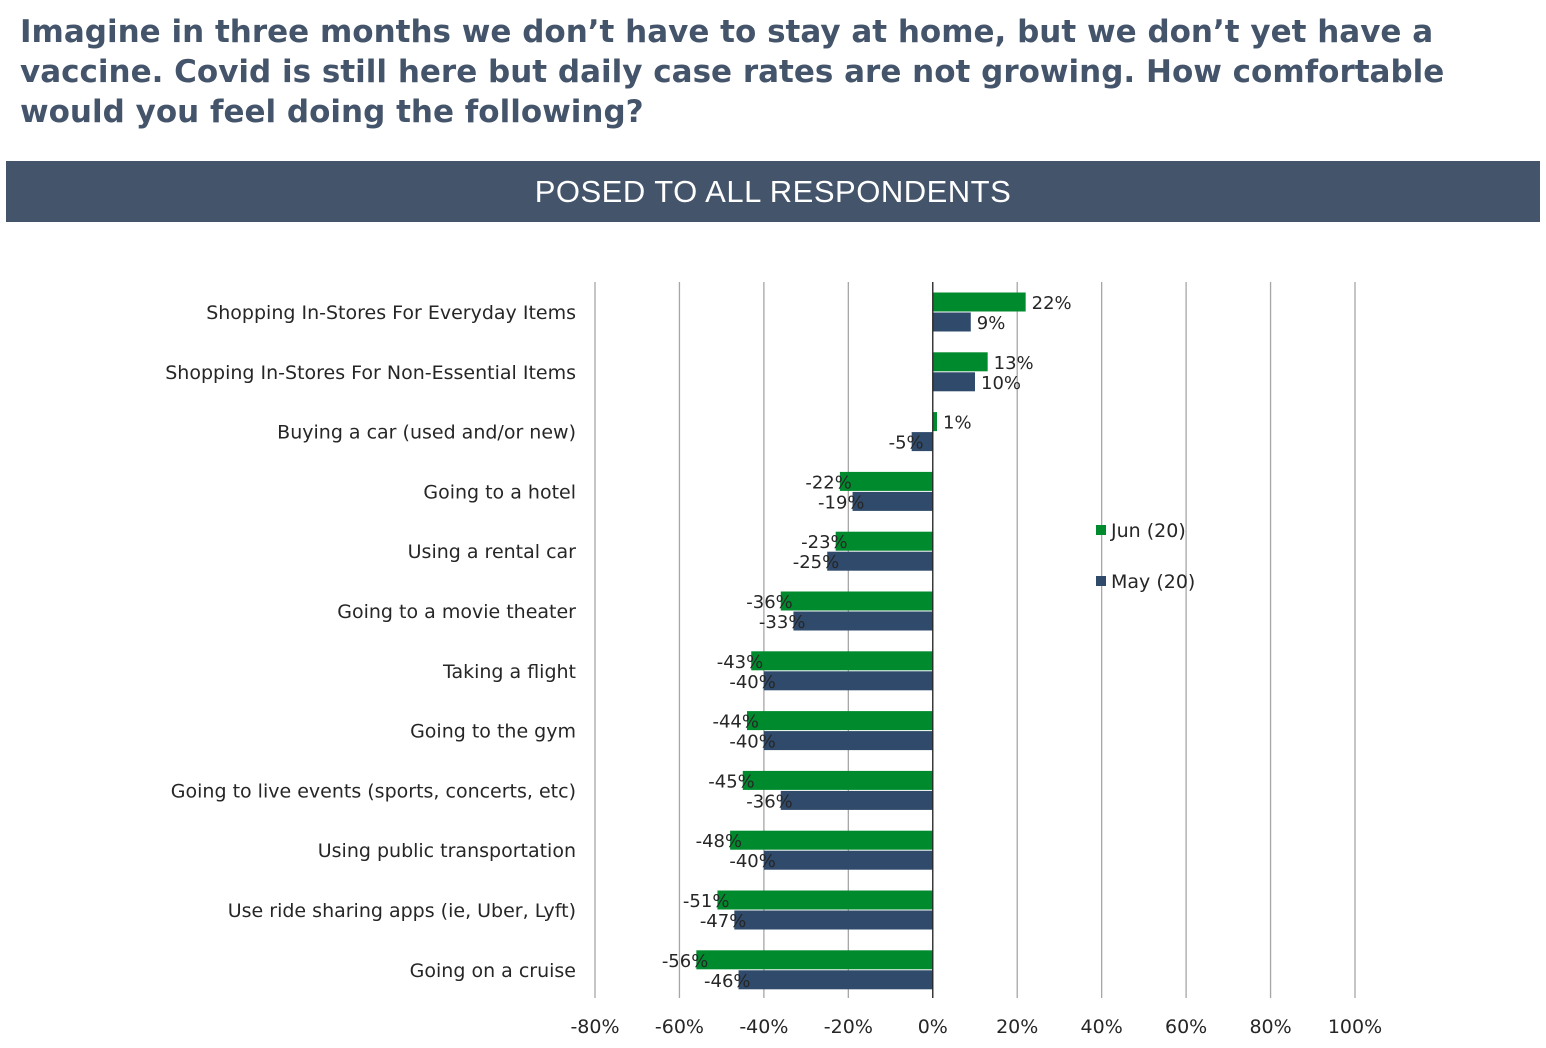 This screenshot has width=1546, height=1048. What do you see at coordinates (957, 423) in the screenshot?
I see `data-label: 1%` at bounding box center [957, 423].